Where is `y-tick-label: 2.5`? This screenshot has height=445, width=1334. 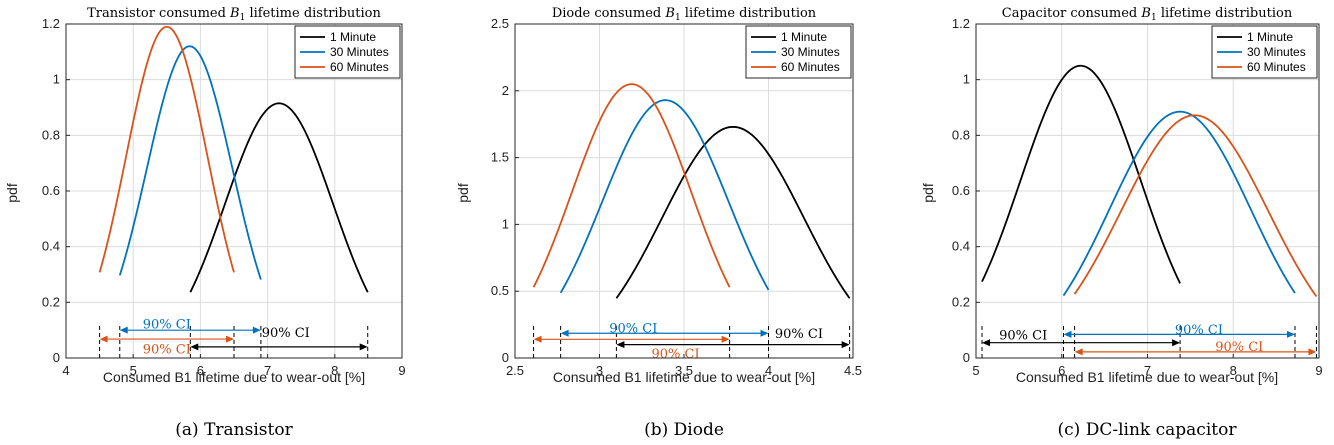 y-tick-label: 2.5 is located at coordinates (500, 23).